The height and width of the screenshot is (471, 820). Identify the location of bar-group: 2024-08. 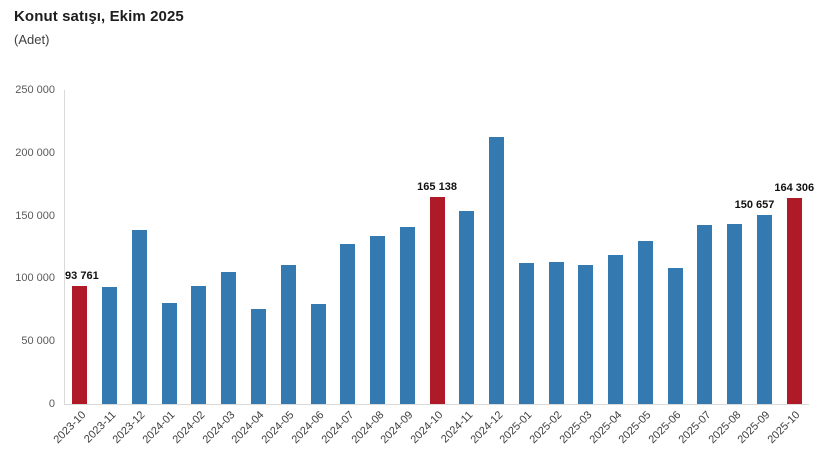
(371, 268).